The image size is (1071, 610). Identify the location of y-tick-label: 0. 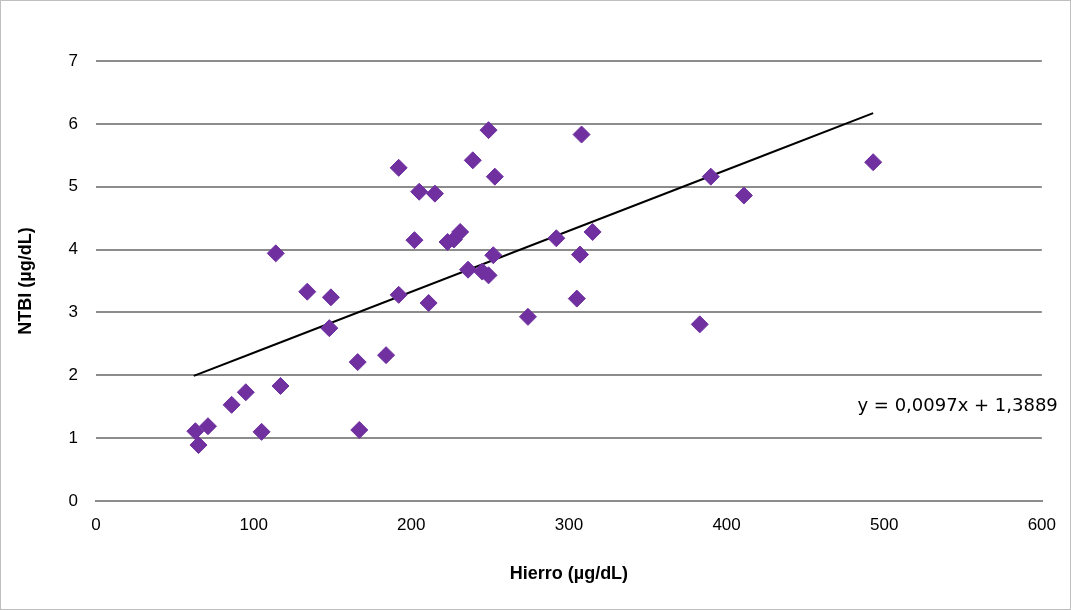
(73, 500).